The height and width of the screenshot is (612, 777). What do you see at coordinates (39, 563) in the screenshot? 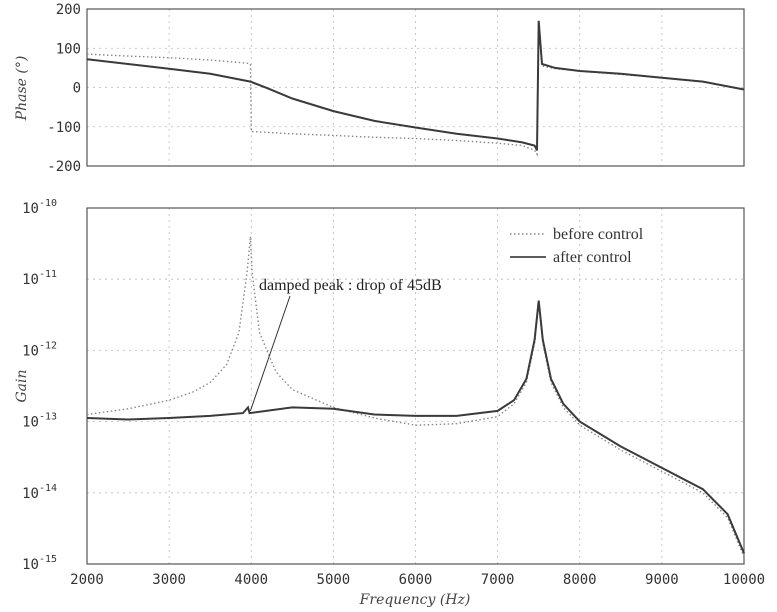
I see `gain-y-tick-label: 10-15` at bounding box center [39, 563].